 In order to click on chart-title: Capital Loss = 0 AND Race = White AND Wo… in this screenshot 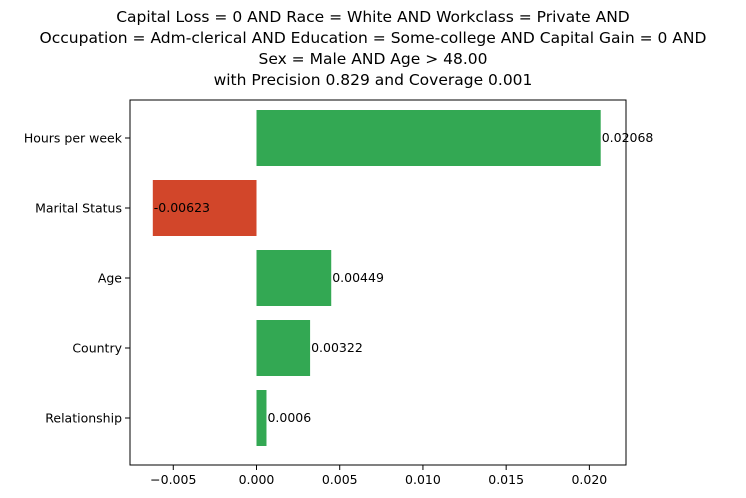, I will do `click(373, 48)`.